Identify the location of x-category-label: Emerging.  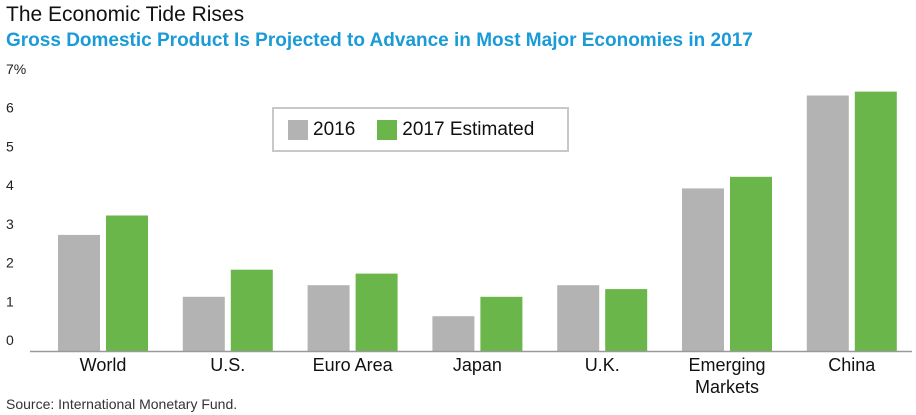
(726, 365).